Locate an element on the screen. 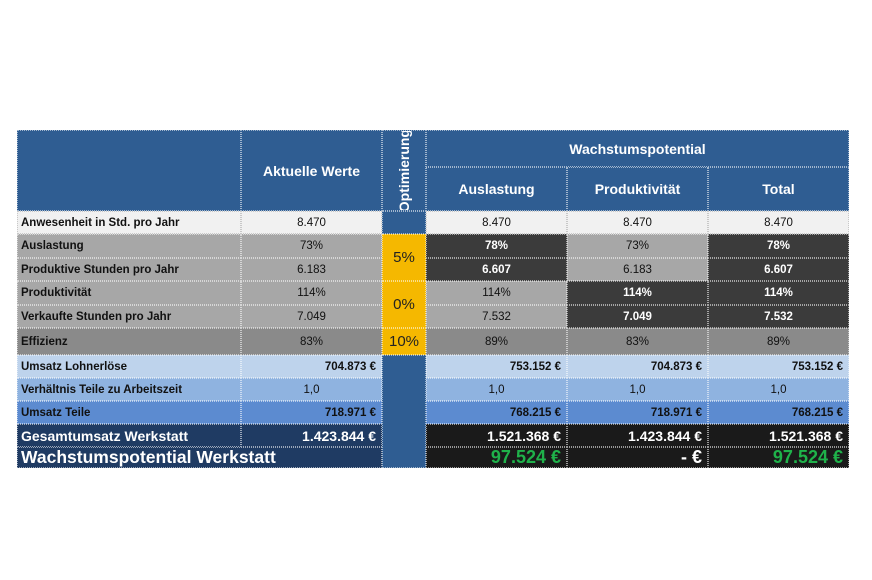 Image resolution: width=872 pixels, height=580 pixels. header-produktivitaet: Produktivität is located at coordinates (637, 189).